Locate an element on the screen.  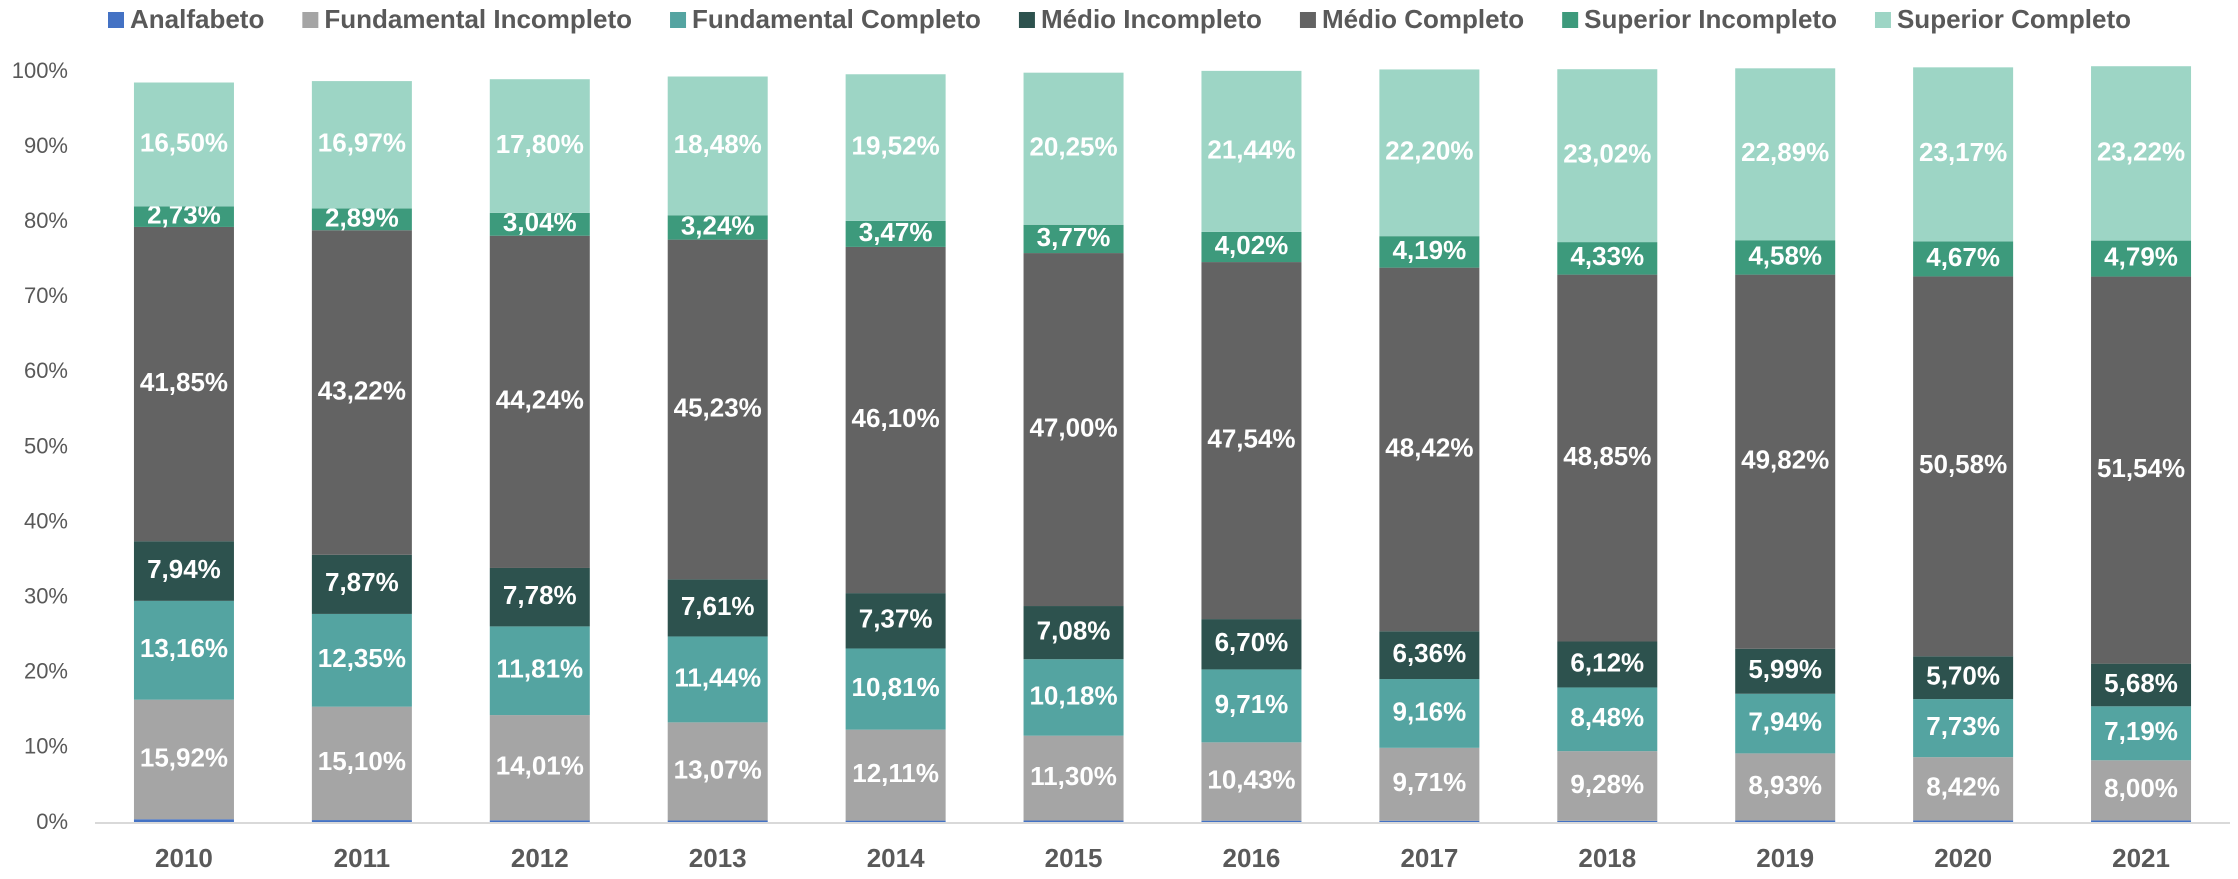
data-label: 50,58% is located at coordinates (1963, 464).